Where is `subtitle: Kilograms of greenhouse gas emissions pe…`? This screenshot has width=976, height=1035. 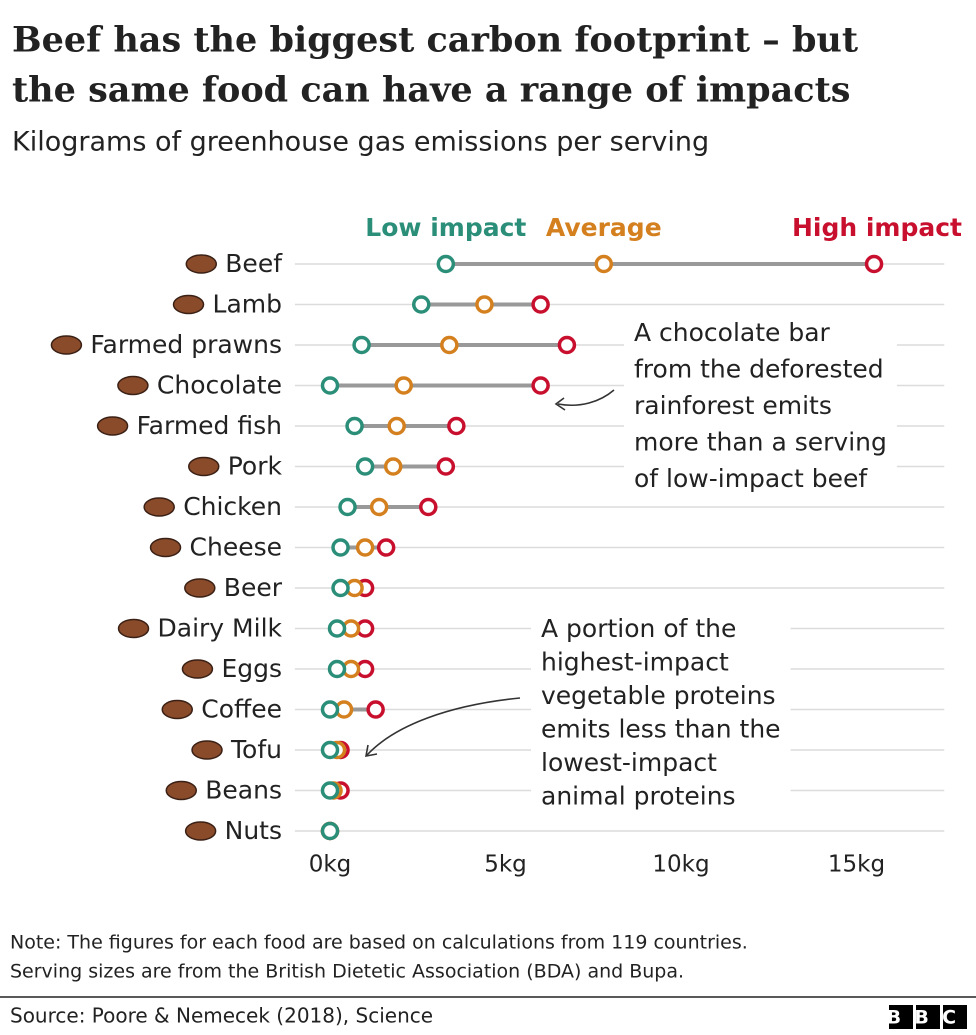
subtitle: Kilograms of greenhouse gas emissions pe… is located at coordinates (360, 142).